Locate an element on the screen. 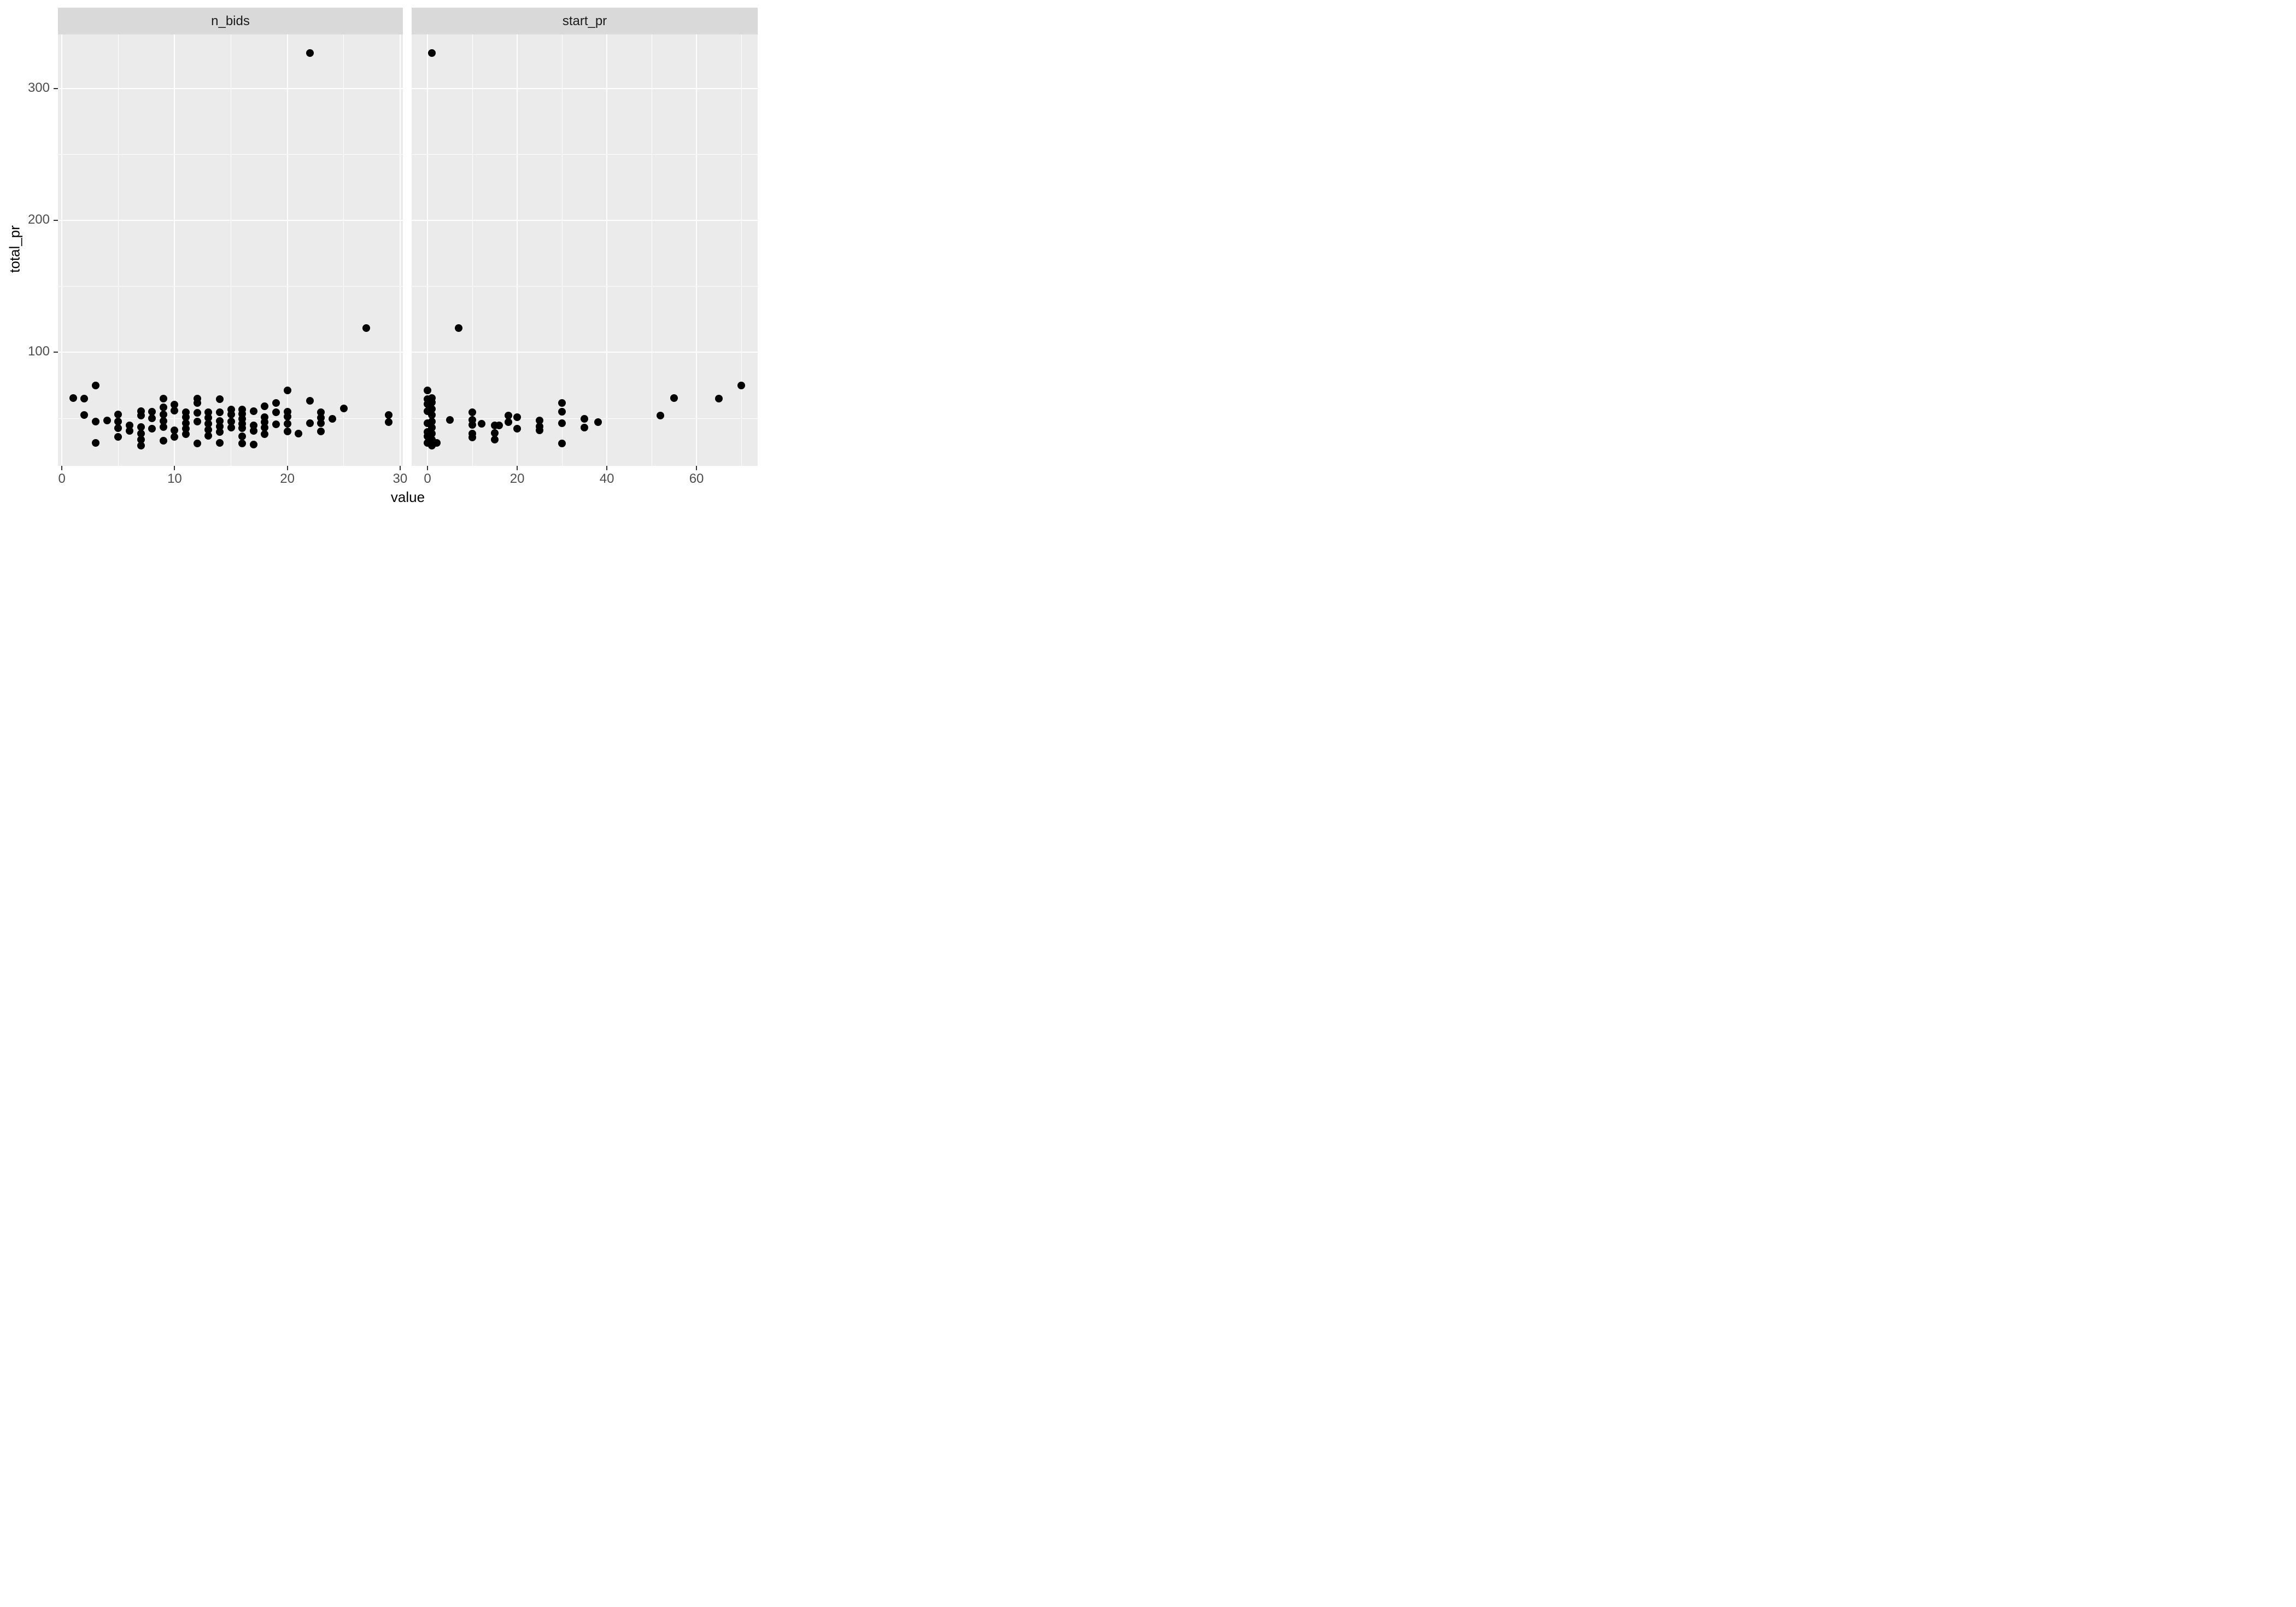 The width and height of the screenshot is (2296, 1607). x-gridline-minor is located at coordinates (741, 250).